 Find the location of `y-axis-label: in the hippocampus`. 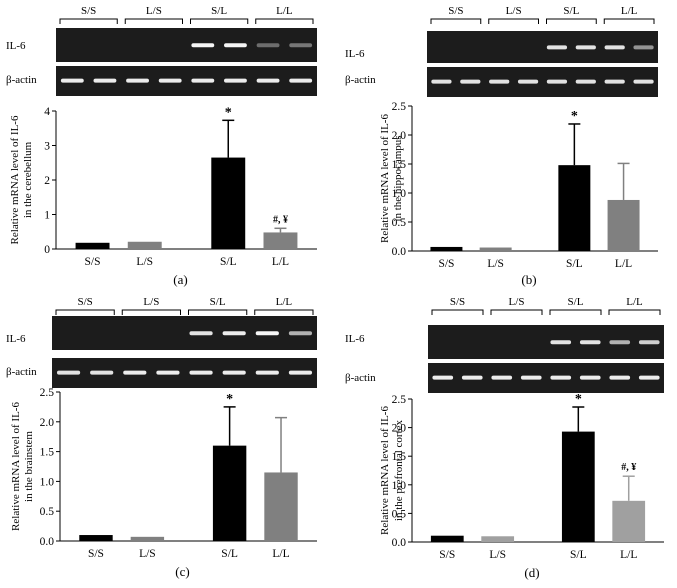

y-axis-label: in the hippocampus is located at coordinates (398, 178).